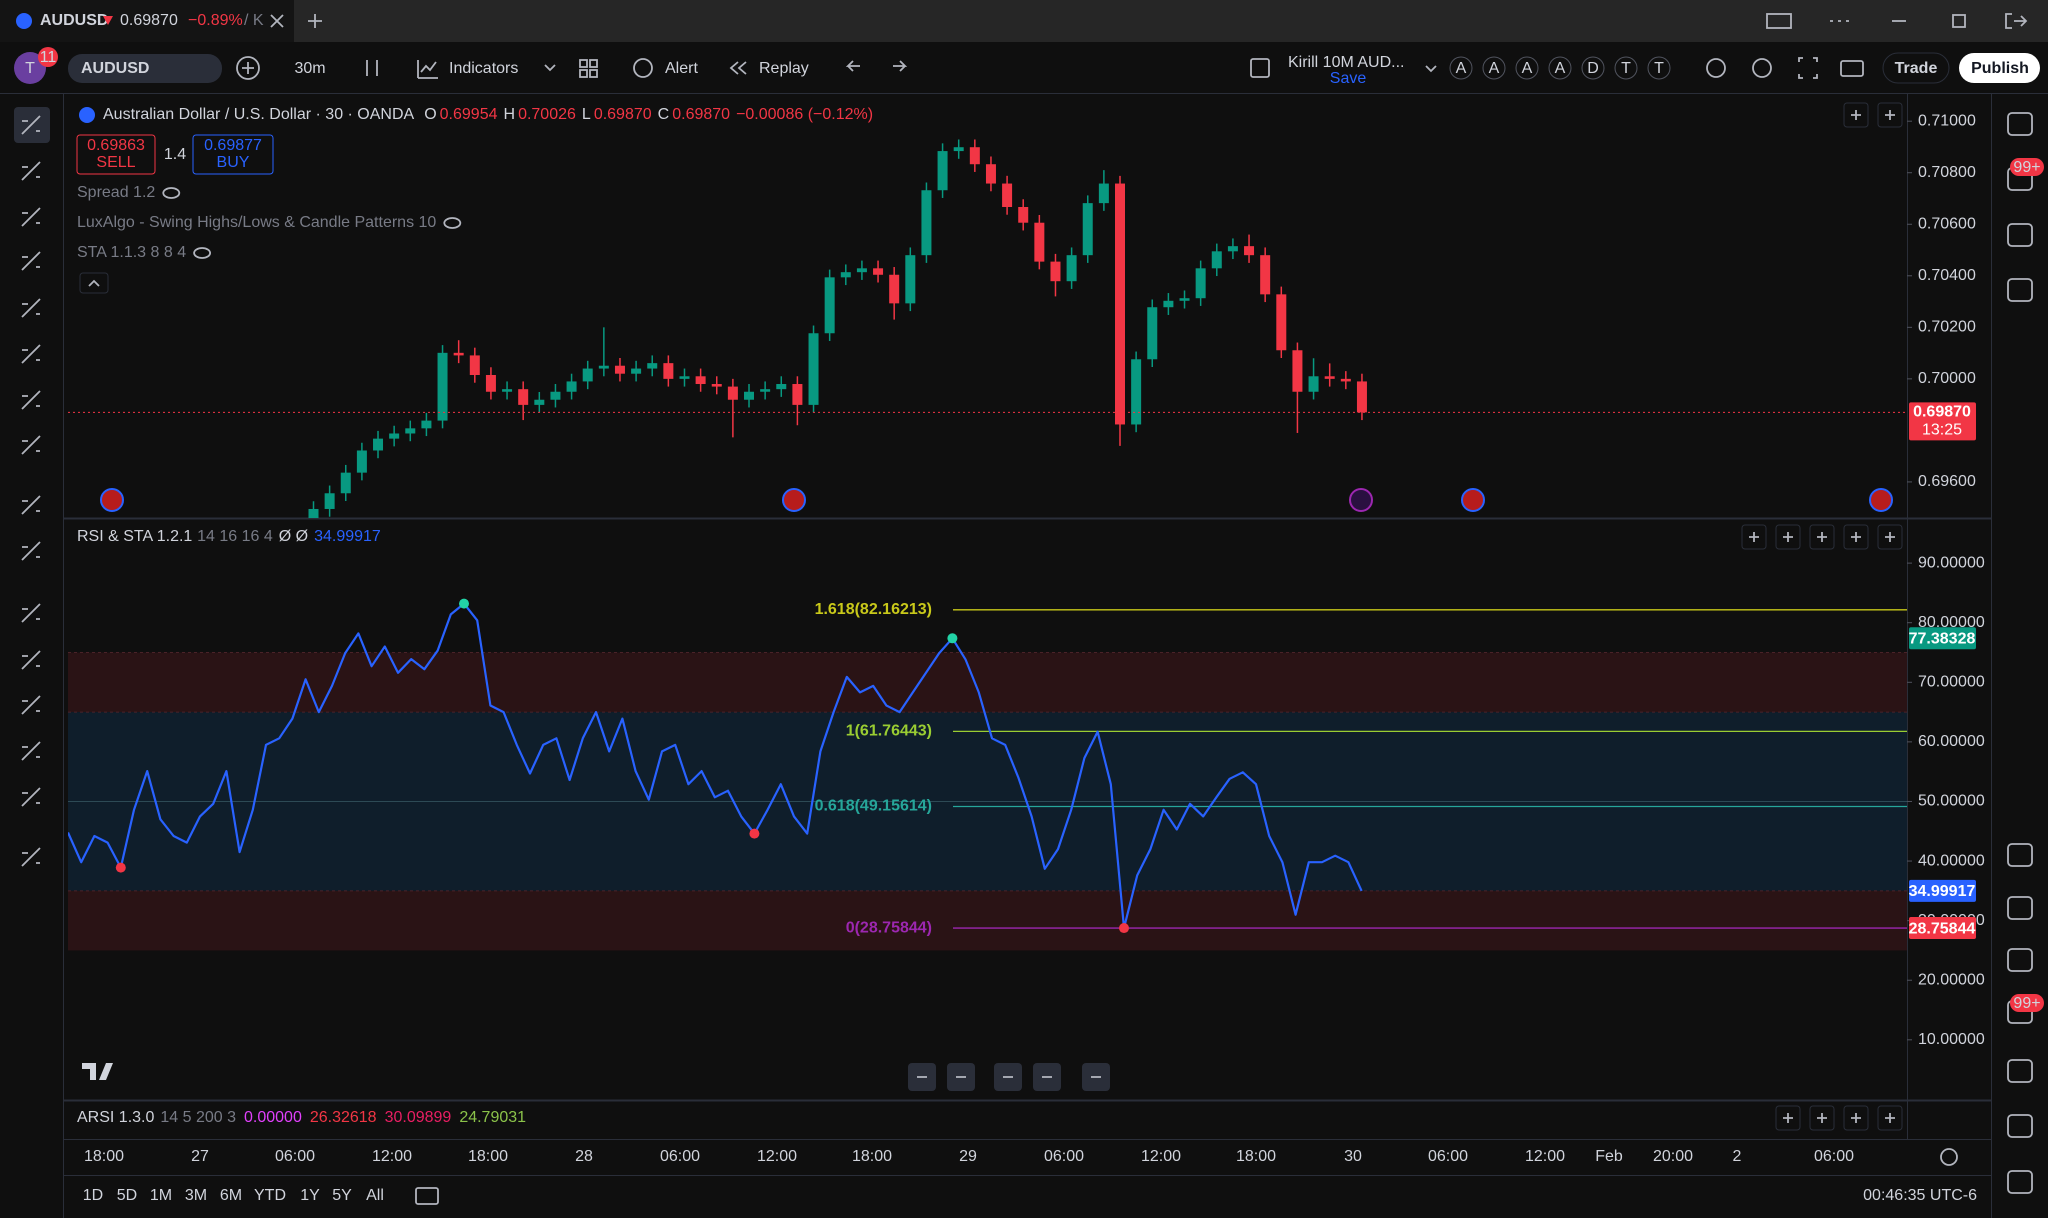 The height and width of the screenshot is (1218, 2048). Describe the element at coordinates (784, 68) in the screenshot. I see `replay: Replay` at that location.